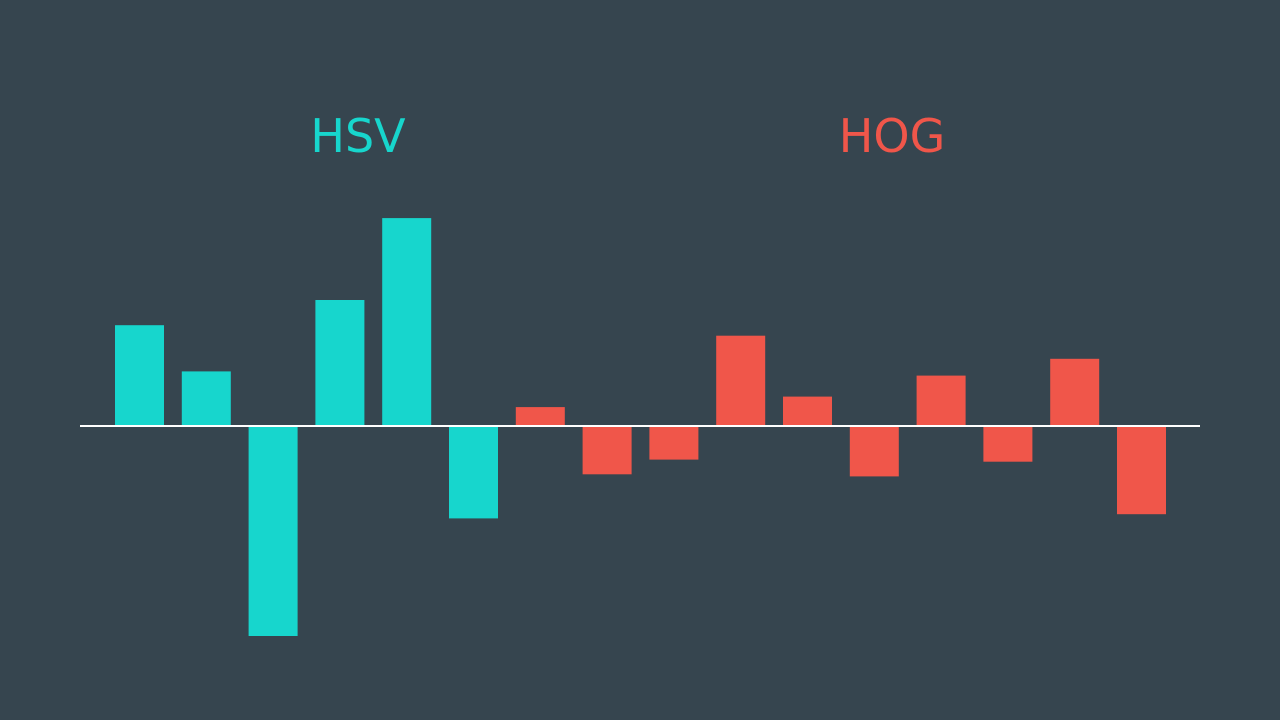 The height and width of the screenshot is (720, 1280). Describe the element at coordinates (358, 136) in the screenshot. I see `series-label-hsv: HSV` at that location.